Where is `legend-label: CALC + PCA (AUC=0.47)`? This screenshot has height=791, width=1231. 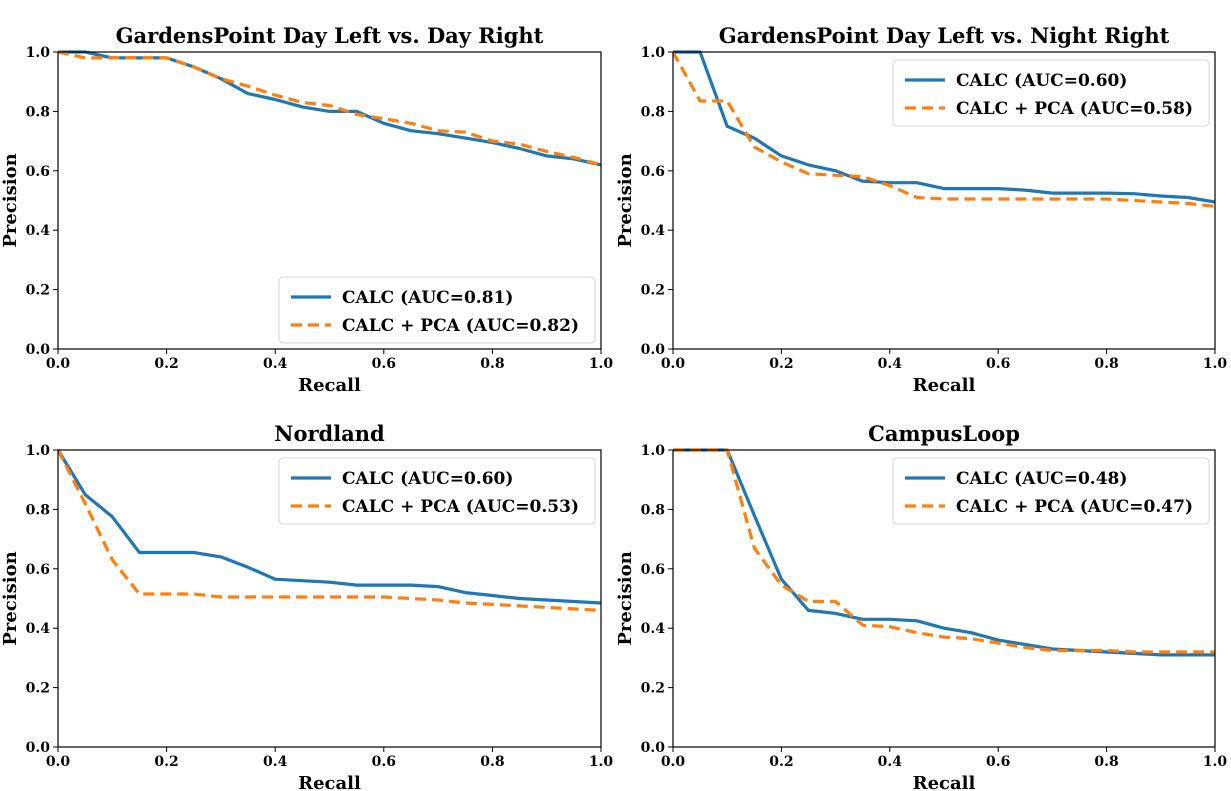
legend-label: CALC + PCA (AUC=0.47) is located at coordinates (1074, 507).